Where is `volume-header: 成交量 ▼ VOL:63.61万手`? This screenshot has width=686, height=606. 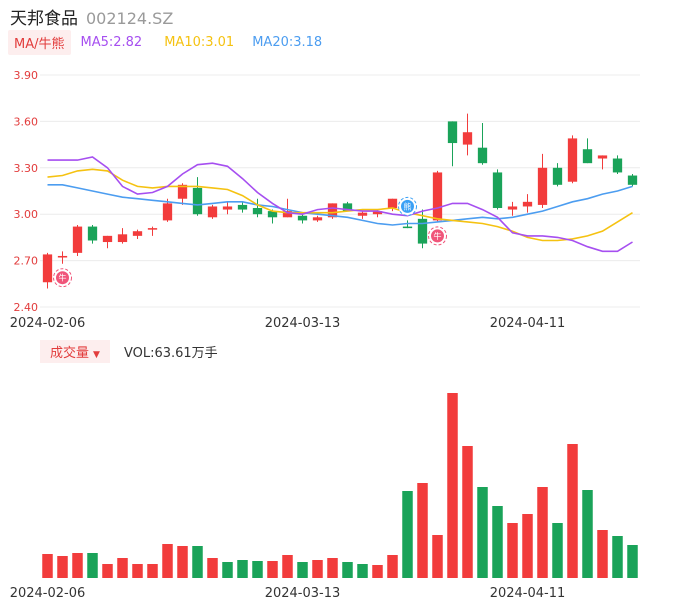 volume-header: 成交量 ▼ VOL:63.61万手 is located at coordinates (129, 351).